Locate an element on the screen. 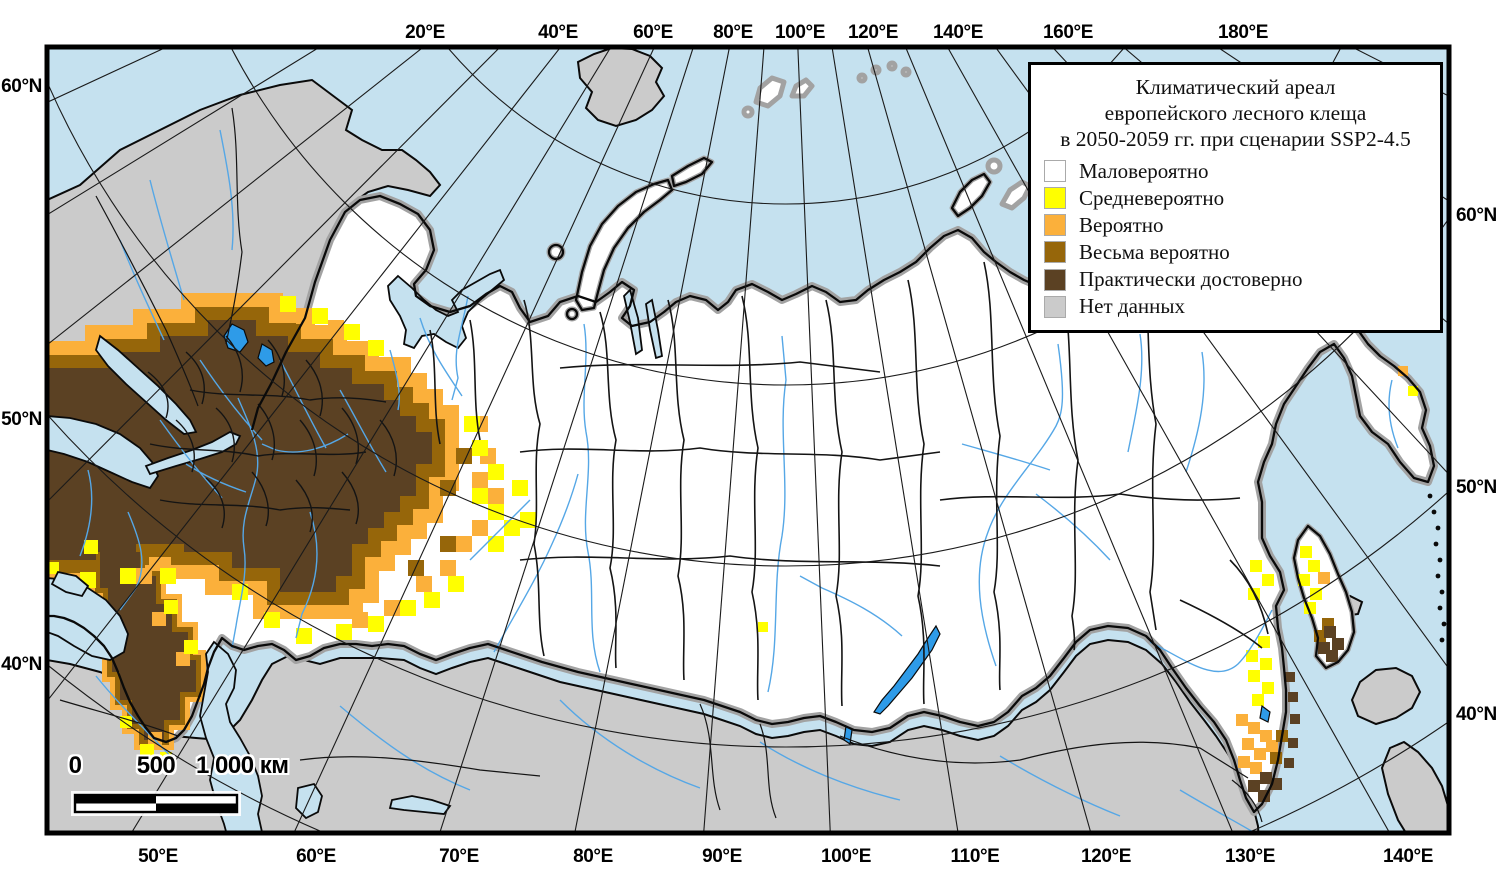 The height and width of the screenshot is (882, 1500). axis-label-bottom: 70°E is located at coordinates (459, 856).